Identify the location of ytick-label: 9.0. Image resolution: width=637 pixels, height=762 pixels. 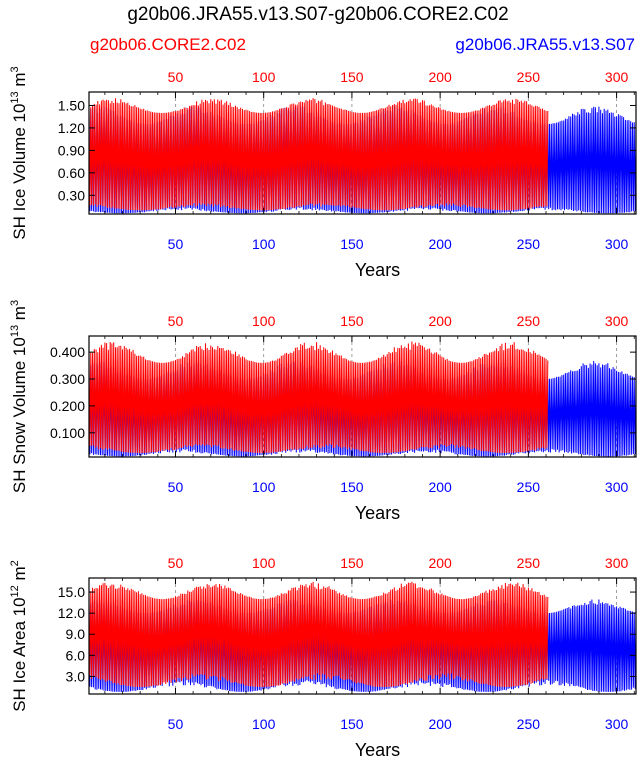
(76, 634).